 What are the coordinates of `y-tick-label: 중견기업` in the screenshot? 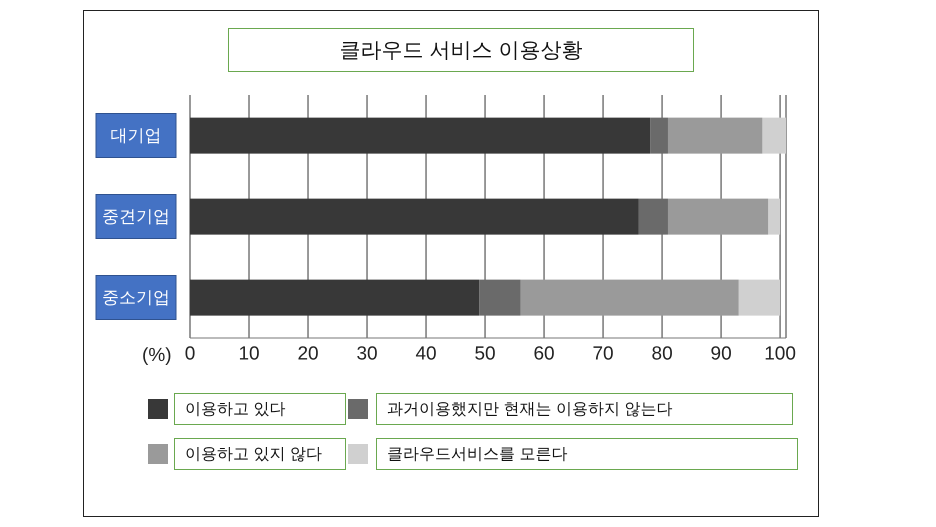 It's located at (136, 216).